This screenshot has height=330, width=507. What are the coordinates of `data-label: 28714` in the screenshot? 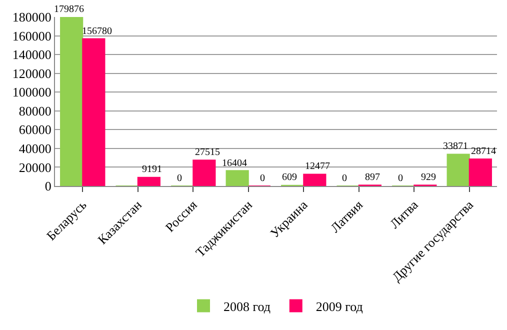 It's located at (483, 151).